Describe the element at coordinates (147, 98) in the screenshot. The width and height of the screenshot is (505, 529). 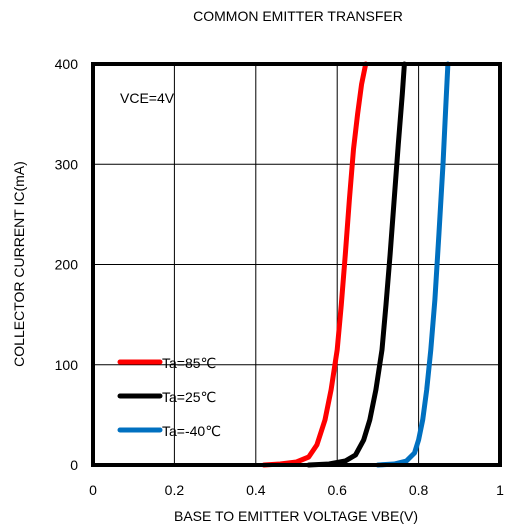
I see `condition-annotation: VCE=4V` at that location.